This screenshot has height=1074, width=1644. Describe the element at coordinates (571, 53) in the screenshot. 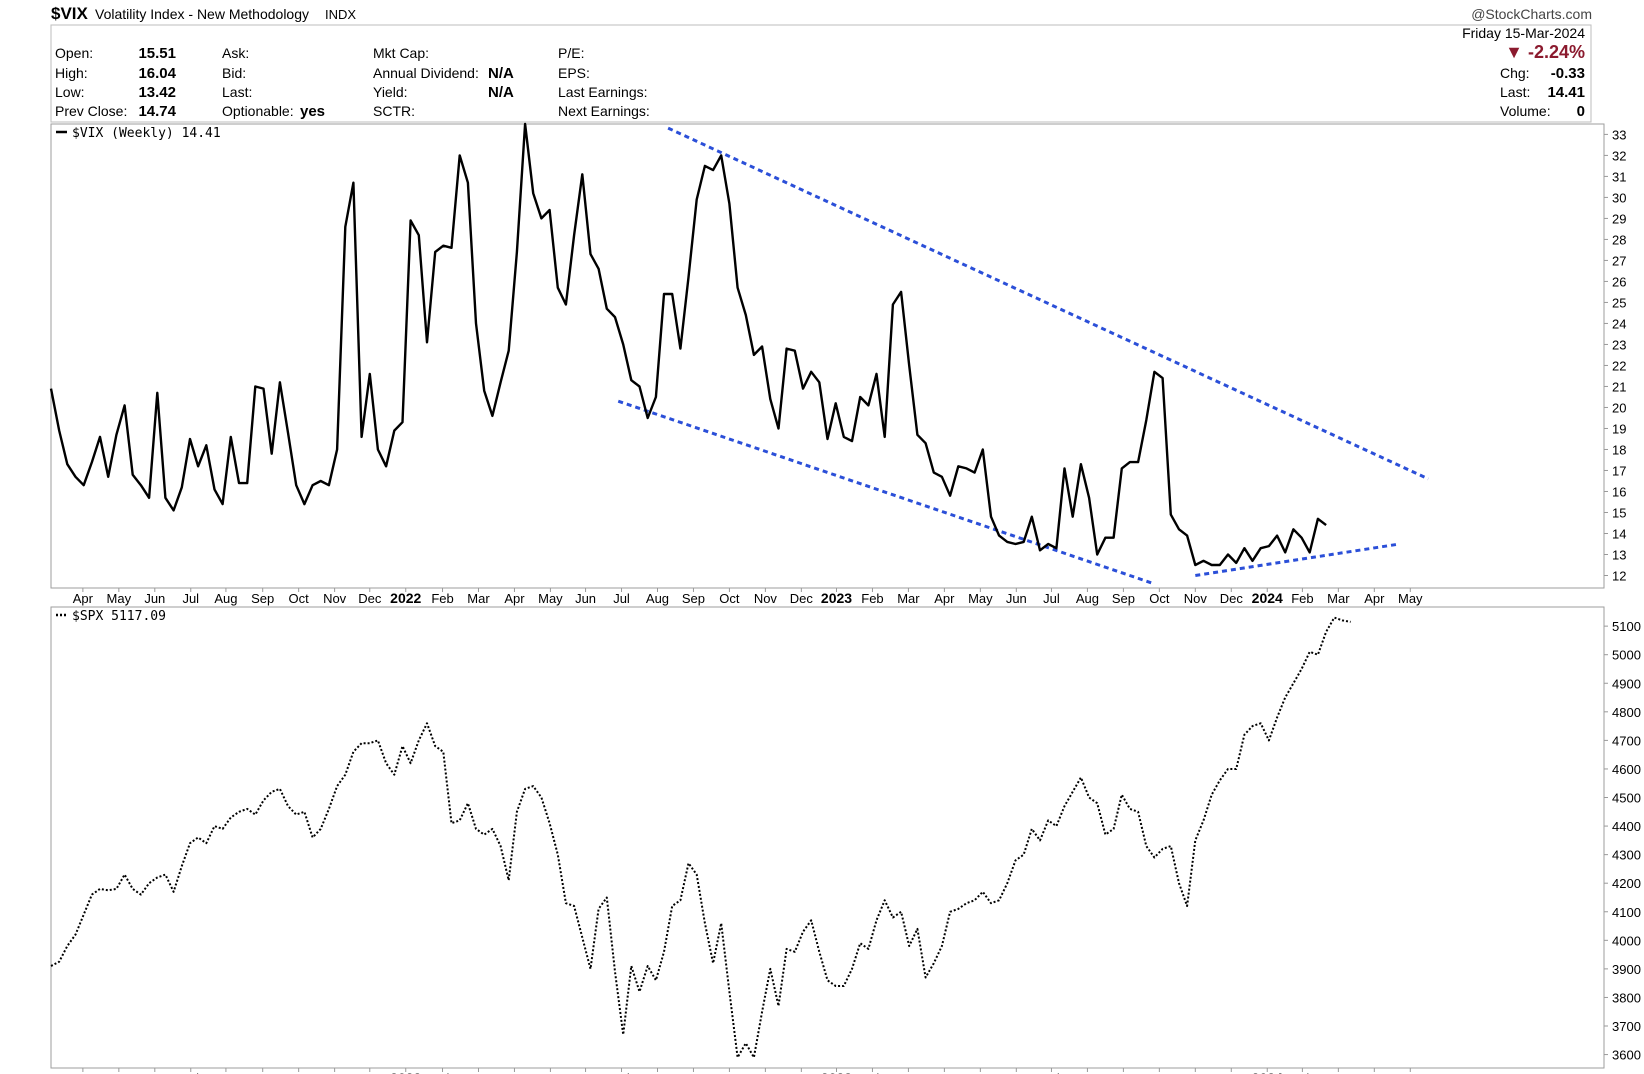

I see `quote-label: P/E:` at that location.